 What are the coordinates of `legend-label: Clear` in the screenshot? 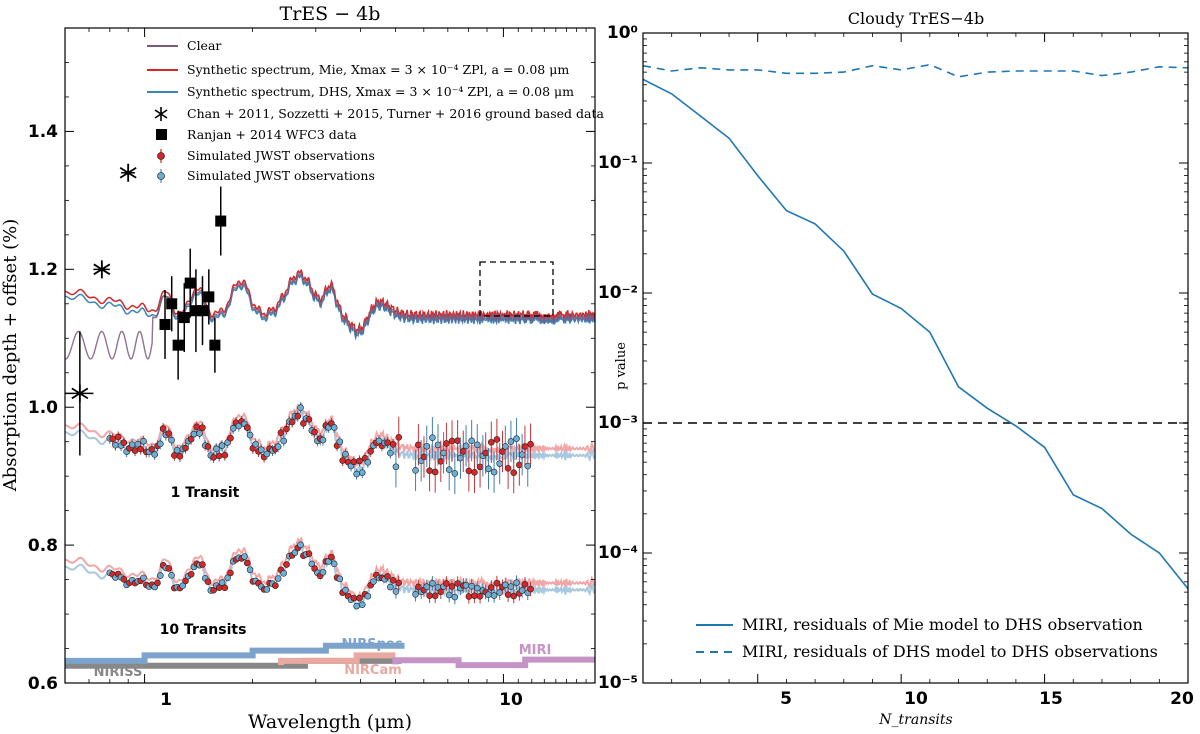 It's located at (204, 45).